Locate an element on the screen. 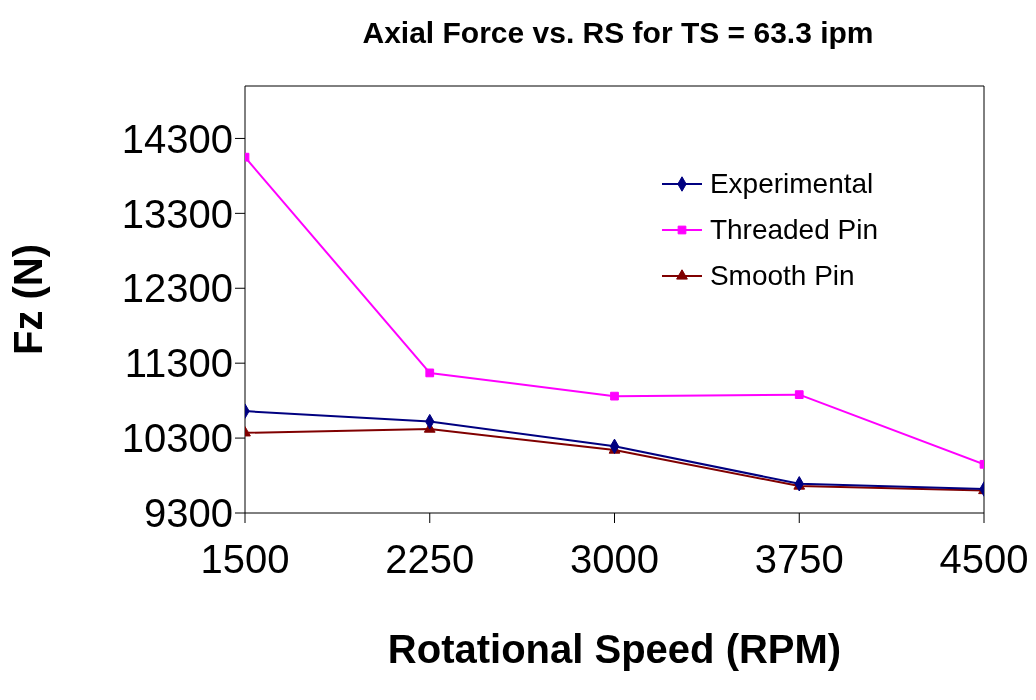 Image resolution: width=1036 pixels, height=700 pixels. x-tick-label: 2250 is located at coordinates (430, 559).